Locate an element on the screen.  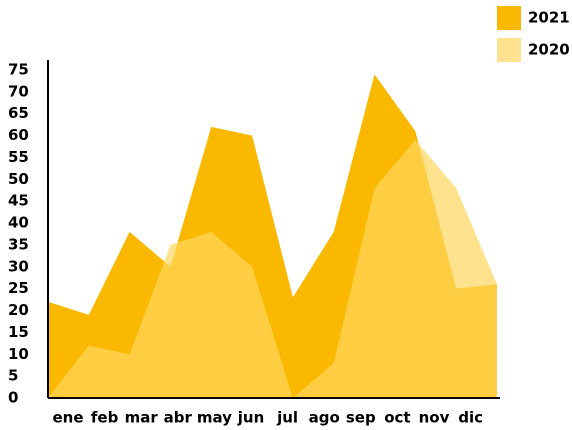
x-tick-label: mar is located at coordinates (142, 418).